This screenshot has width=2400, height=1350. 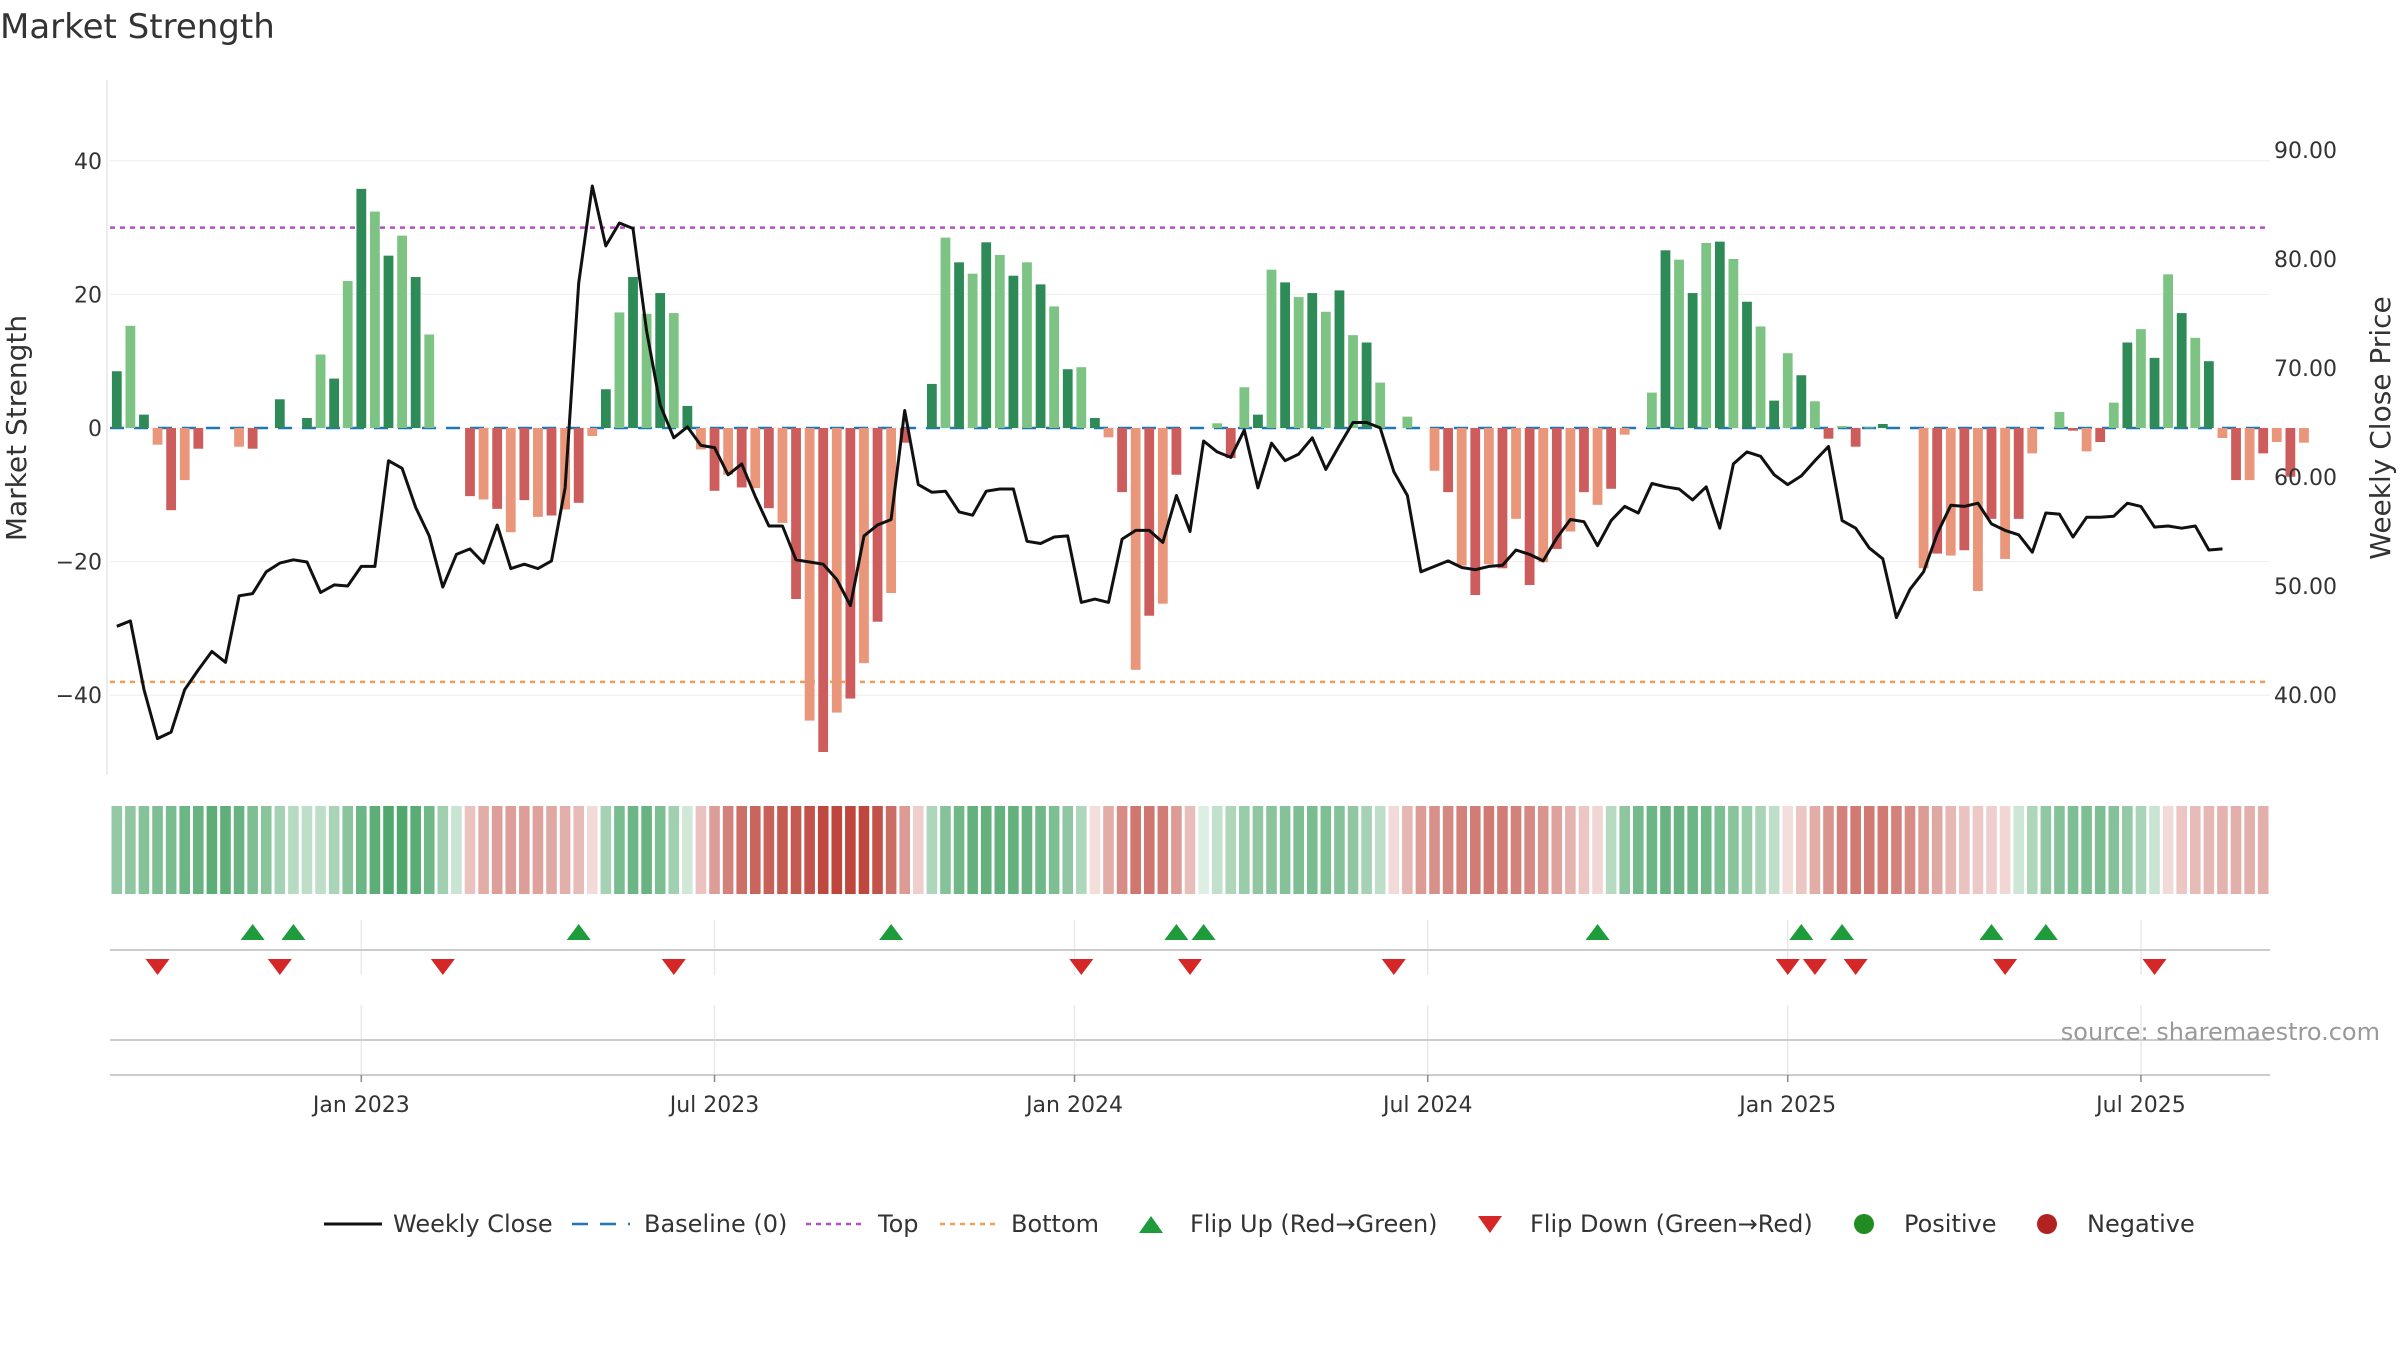 What do you see at coordinates (473, 1224) in the screenshot?
I see `legend-label: Weekly Close` at bounding box center [473, 1224].